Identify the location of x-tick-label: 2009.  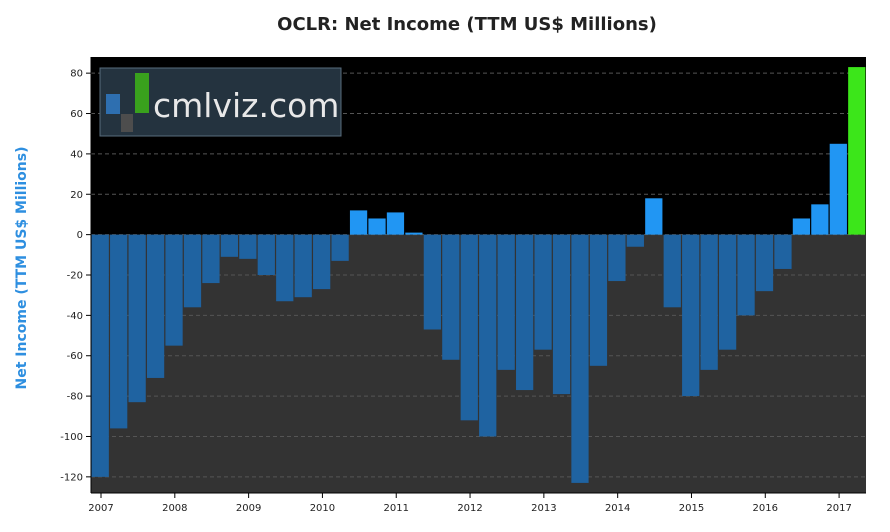
(248, 508).